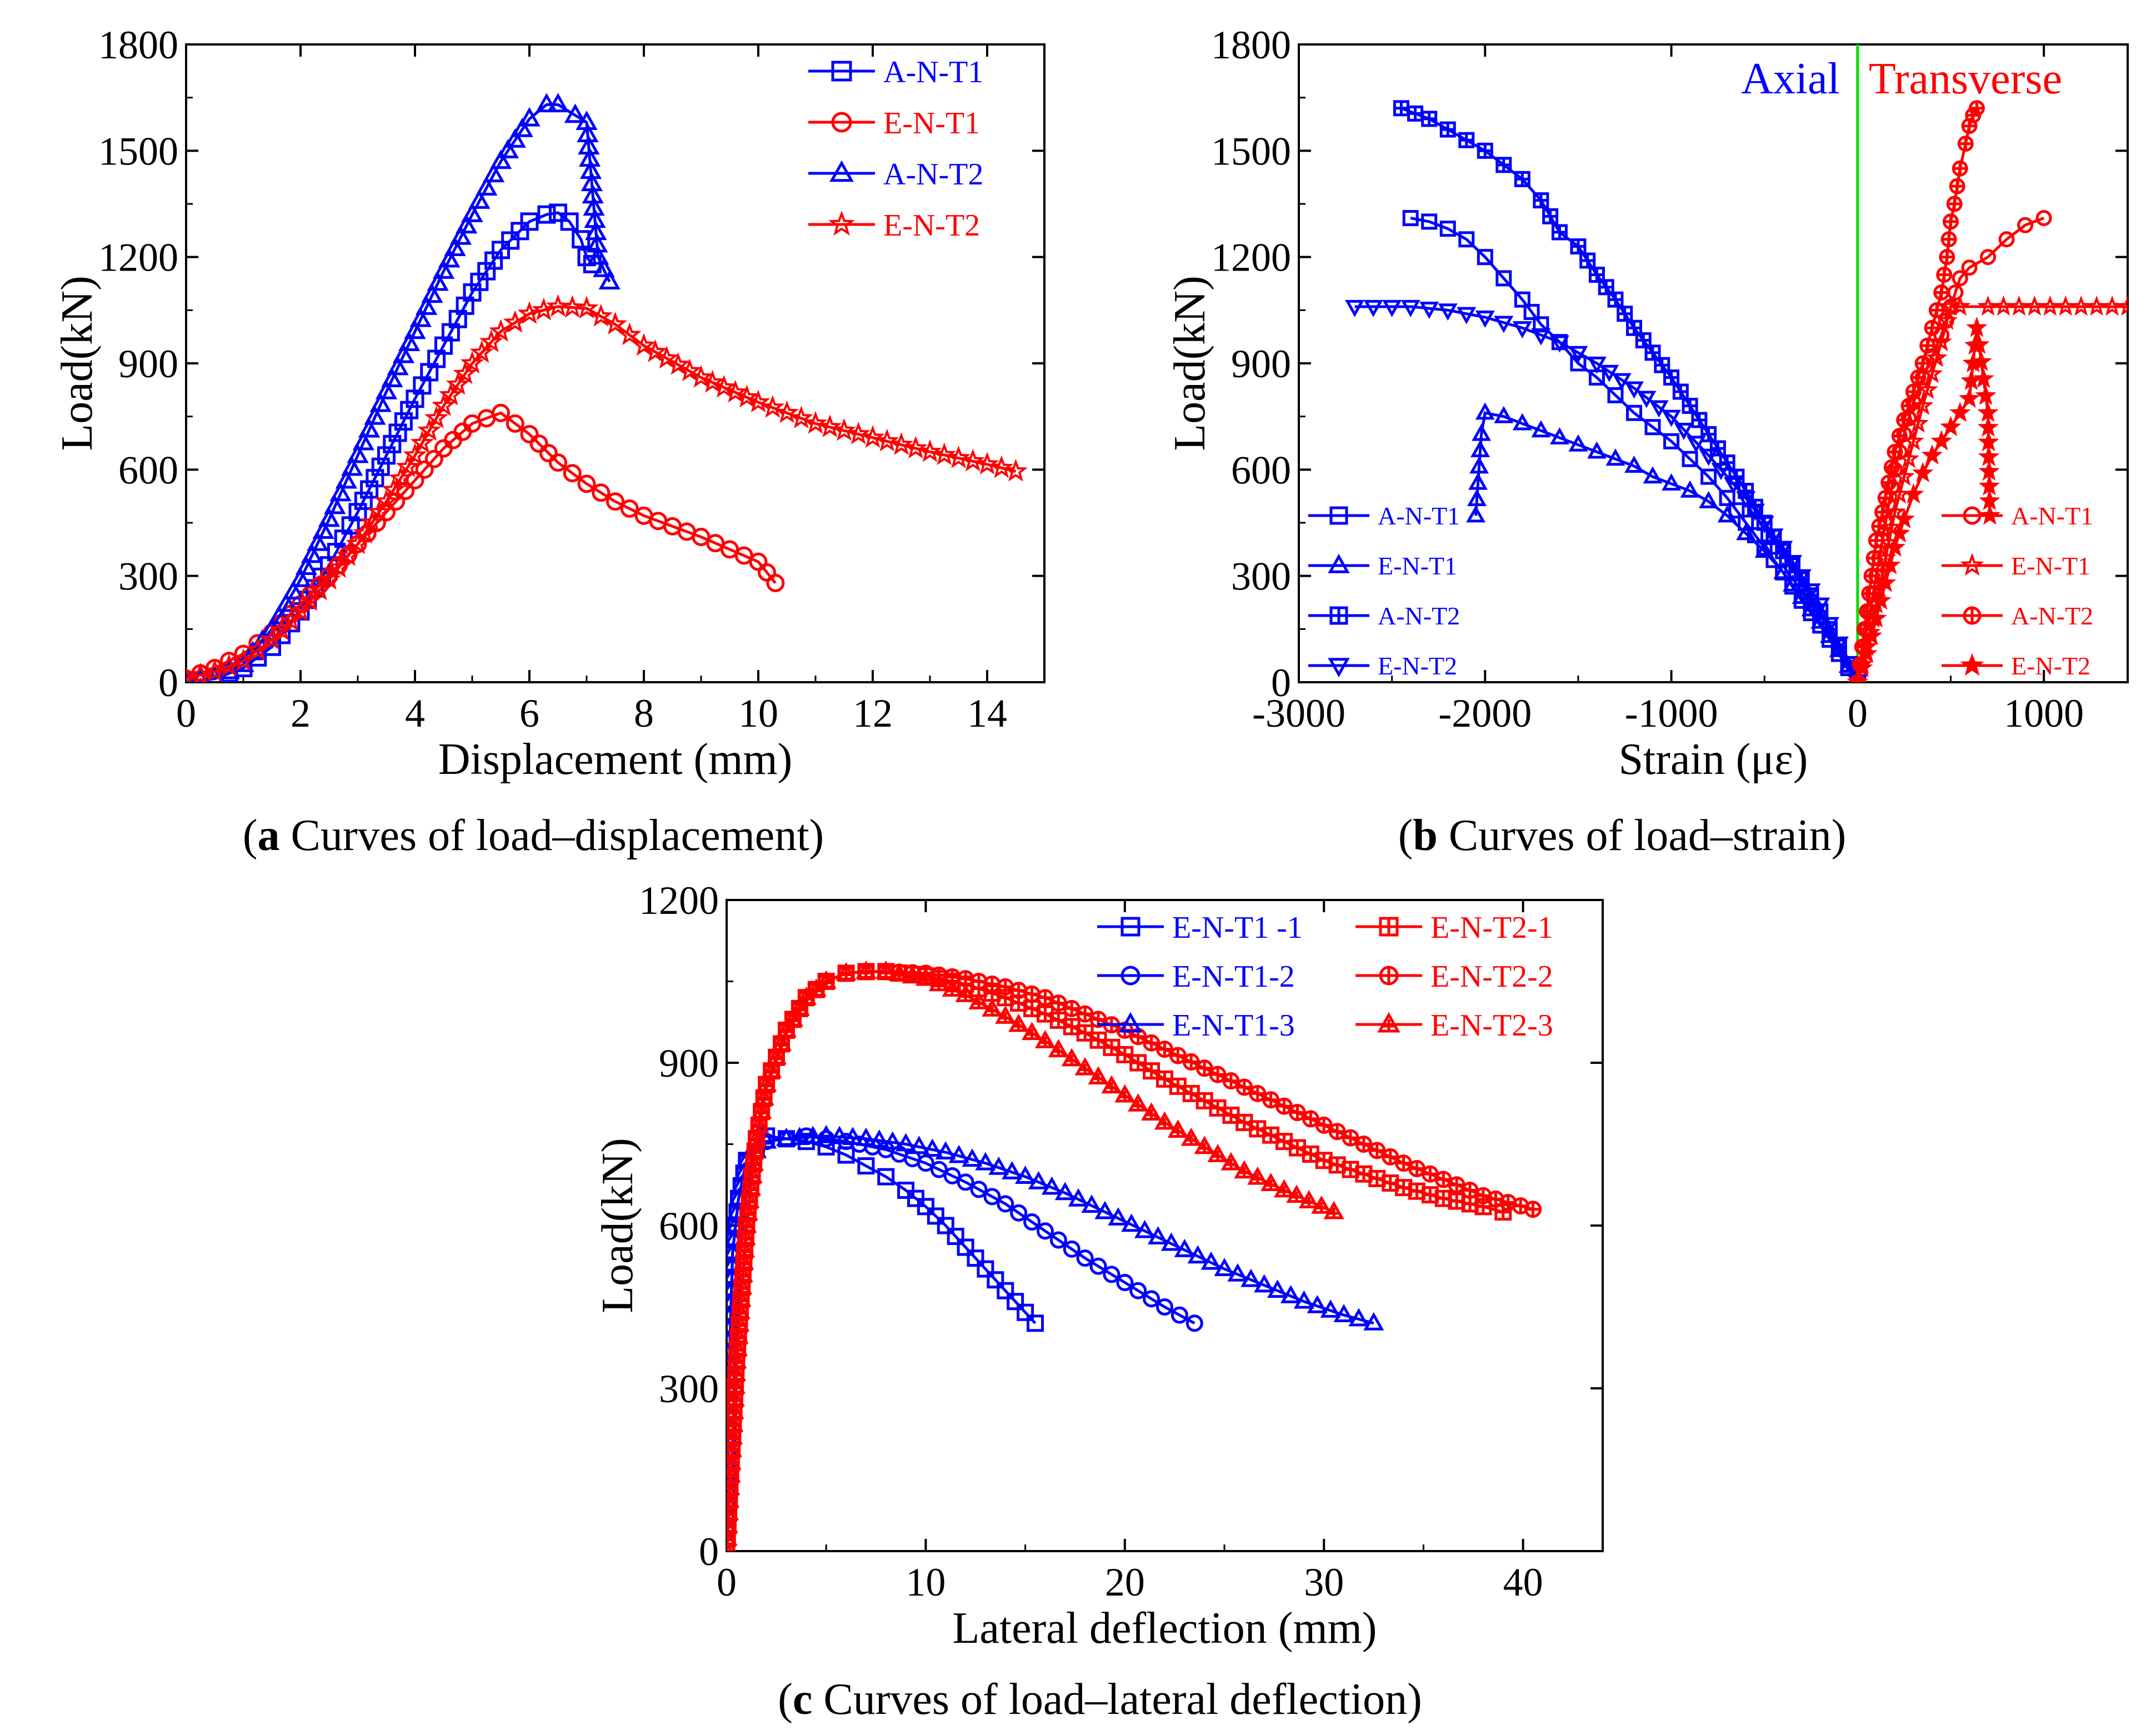 This screenshot has height=1730, width=2156. I want to click on series-a-n-t1, so click(394, 442).